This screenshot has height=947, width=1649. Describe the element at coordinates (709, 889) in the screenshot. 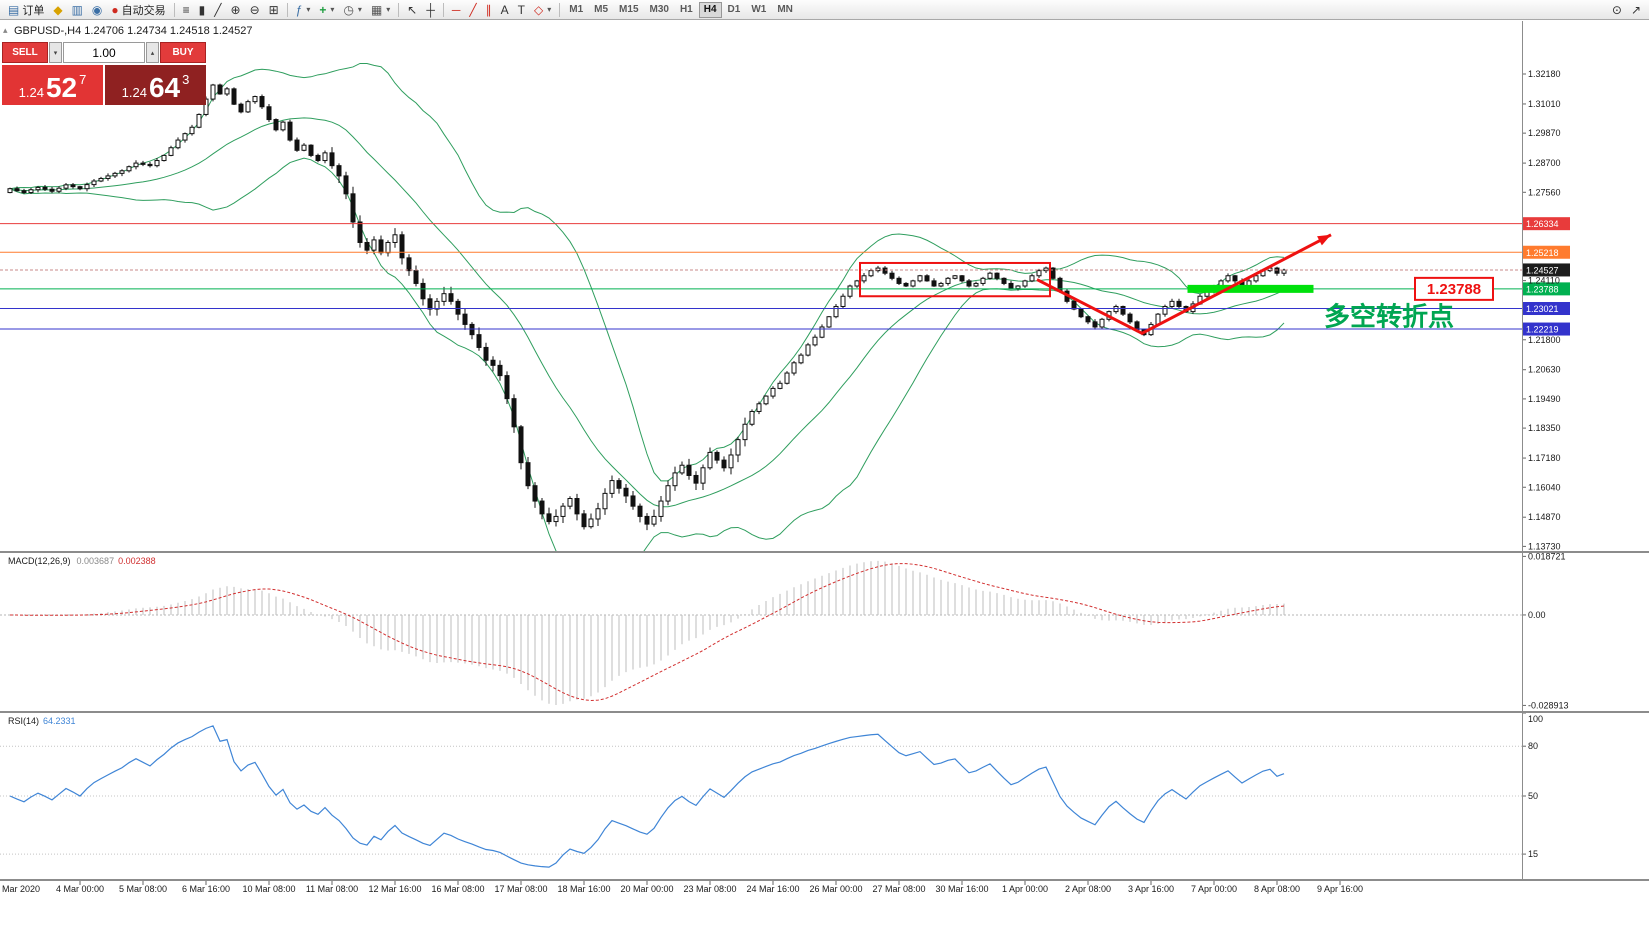

I see `time-axis-label: 23 Mar 08:00` at that location.